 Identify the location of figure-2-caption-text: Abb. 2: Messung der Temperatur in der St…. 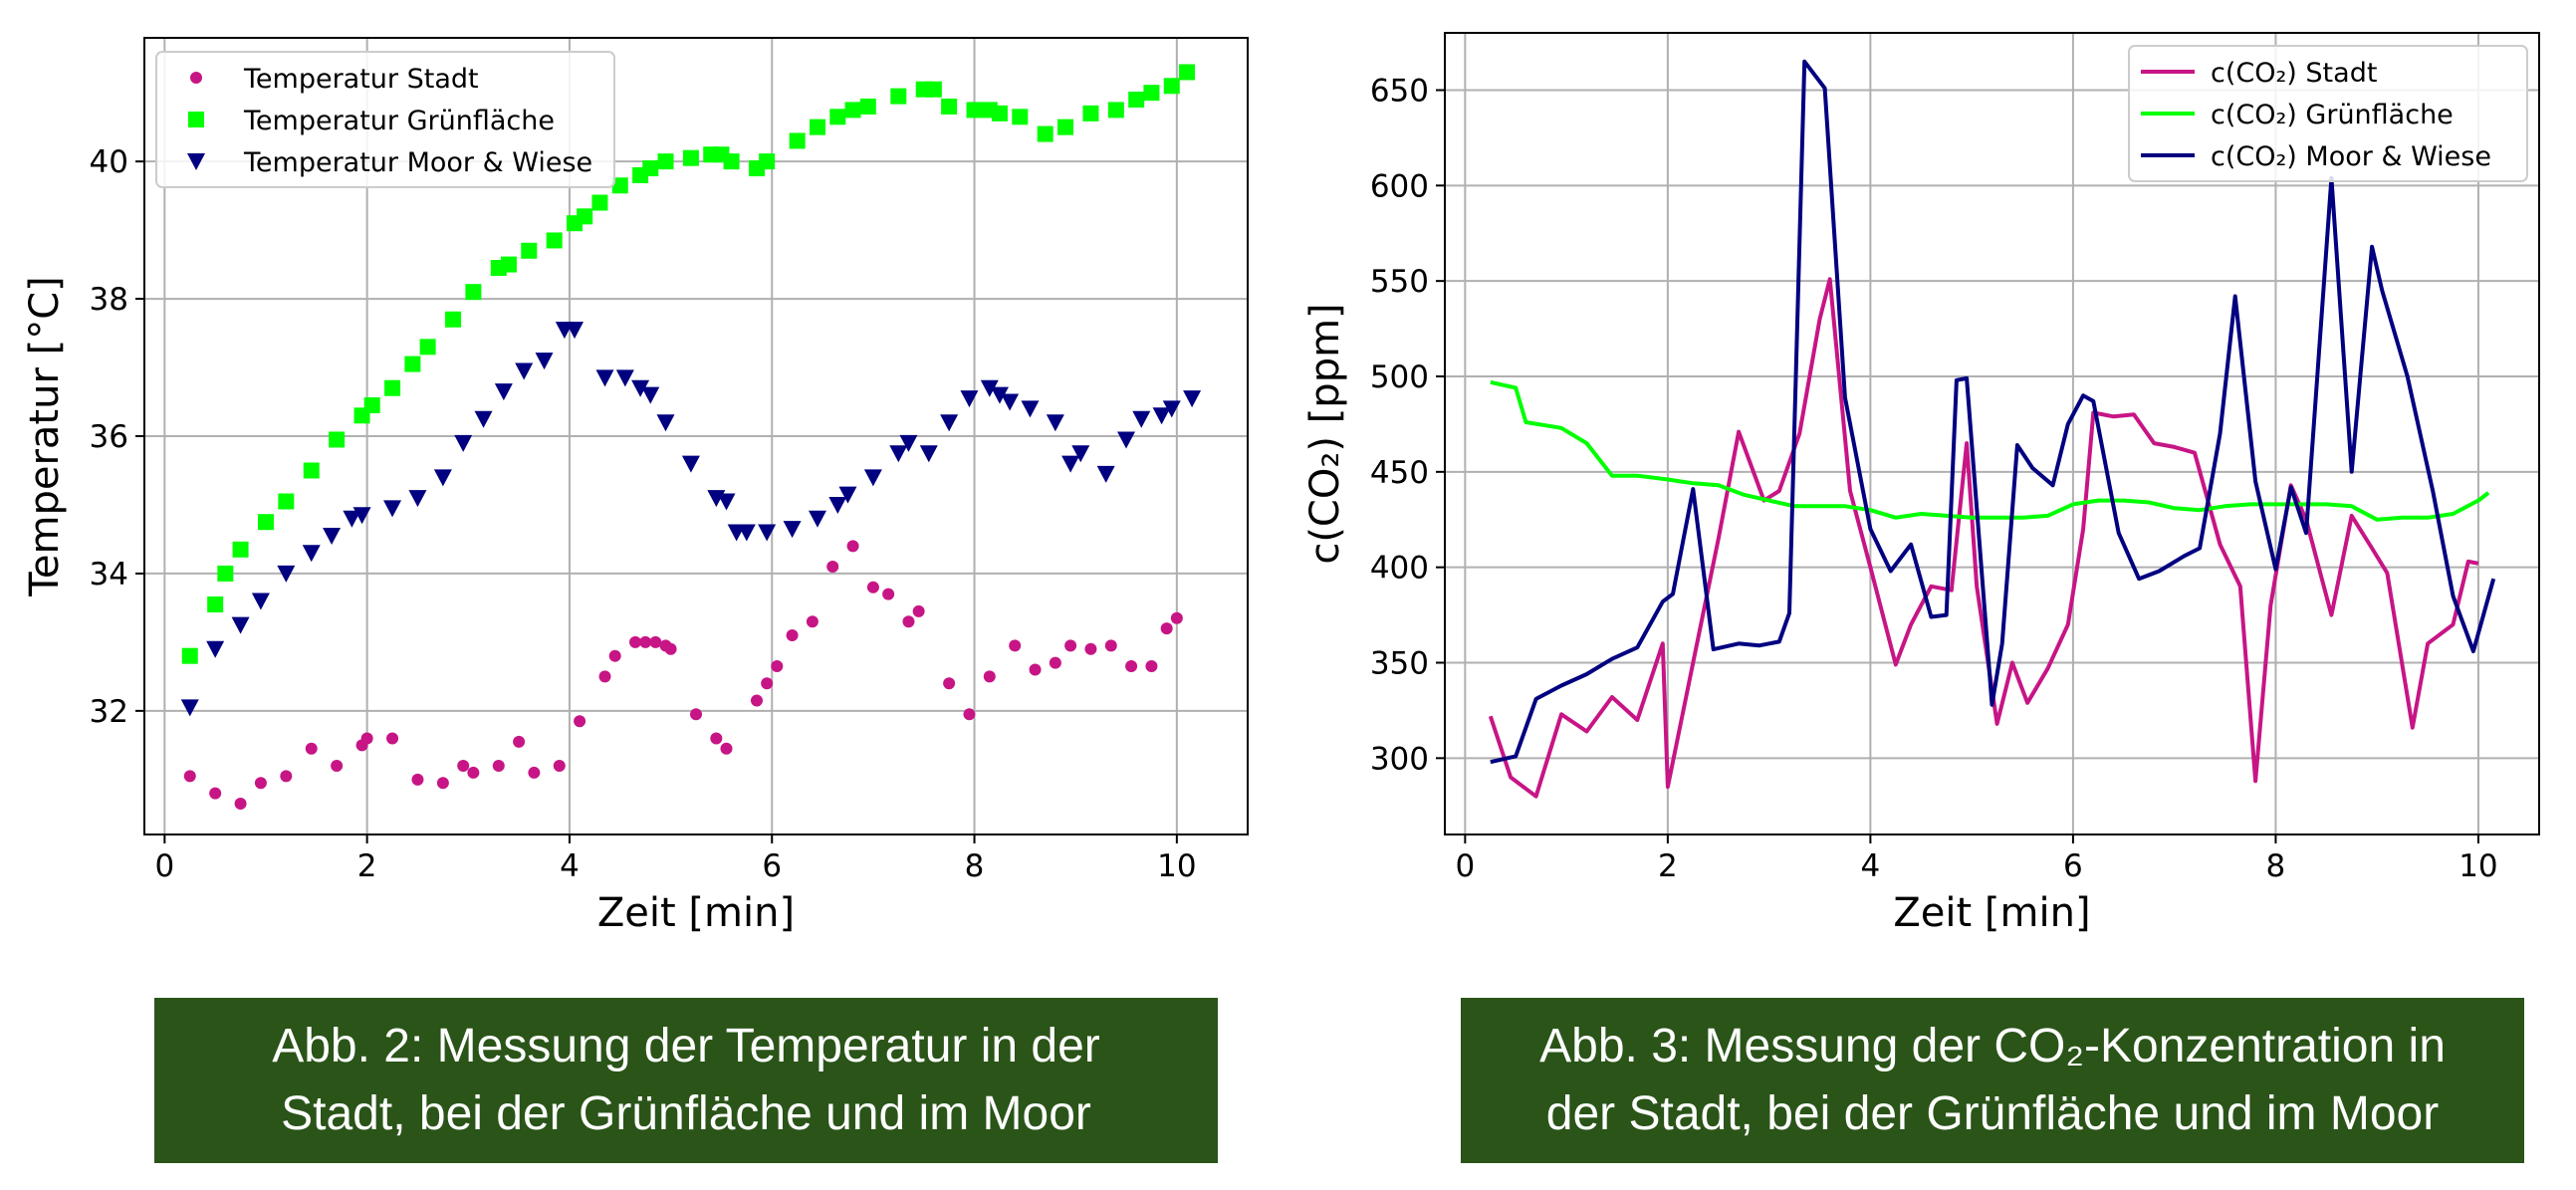
(686, 1080).